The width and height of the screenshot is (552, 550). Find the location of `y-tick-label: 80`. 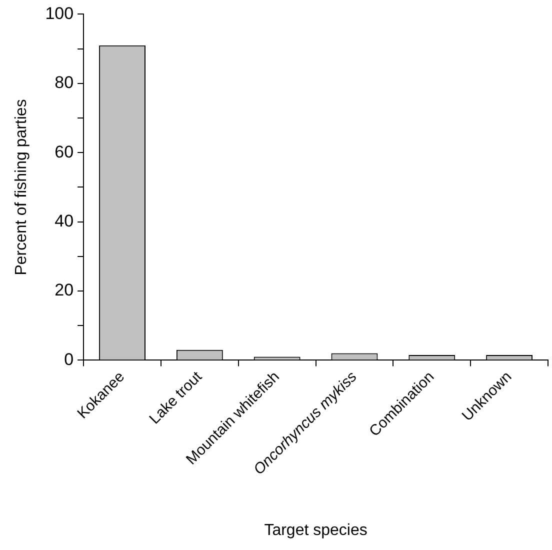

y-tick-label: 80 is located at coordinates (64, 82).